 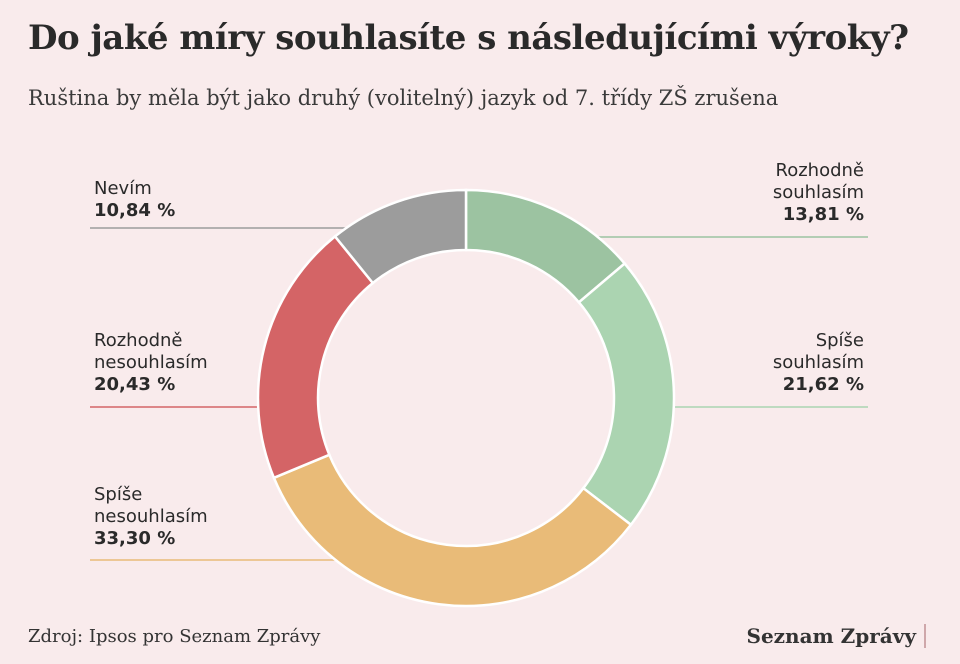 I want to click on slice-label: Spíše nesouhlasím 33,30 %, so click(x=151, y=517).